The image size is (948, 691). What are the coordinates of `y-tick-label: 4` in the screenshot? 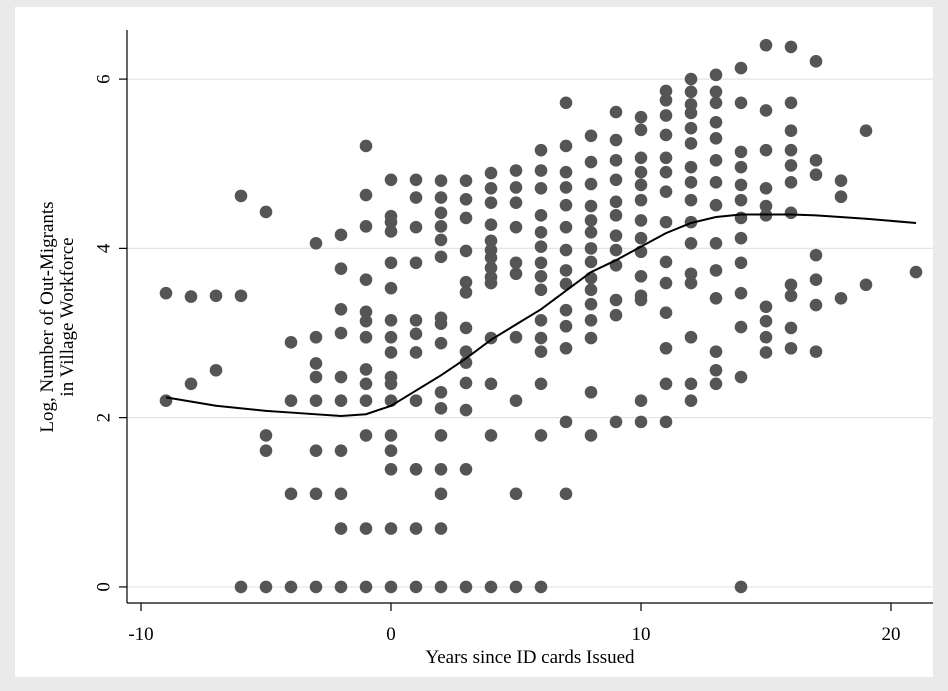 It's located at (103, 248).